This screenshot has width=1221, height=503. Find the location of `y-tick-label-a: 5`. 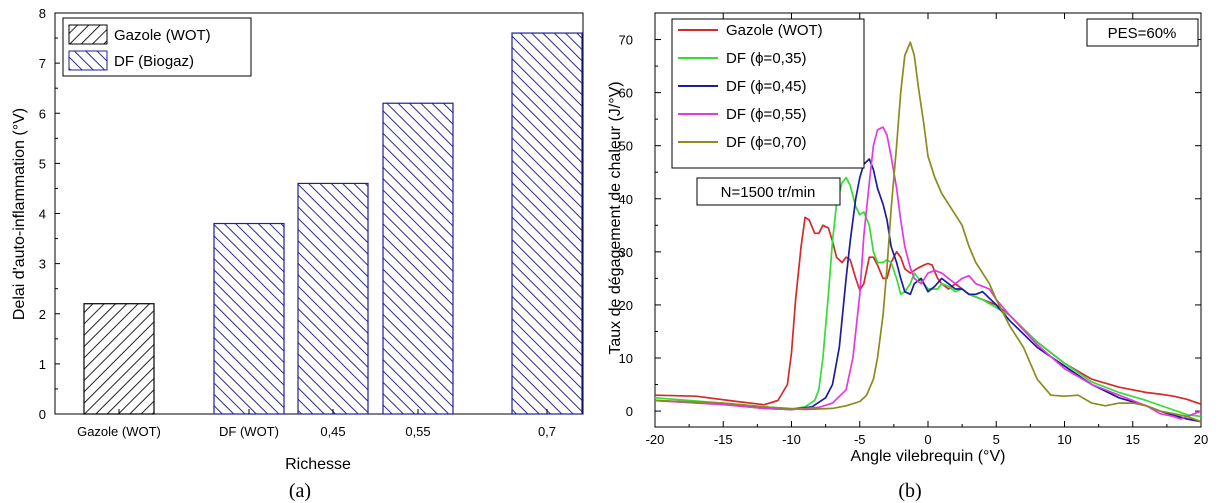

y-tick-label-a: 5 is located at coordinates (42, 163).